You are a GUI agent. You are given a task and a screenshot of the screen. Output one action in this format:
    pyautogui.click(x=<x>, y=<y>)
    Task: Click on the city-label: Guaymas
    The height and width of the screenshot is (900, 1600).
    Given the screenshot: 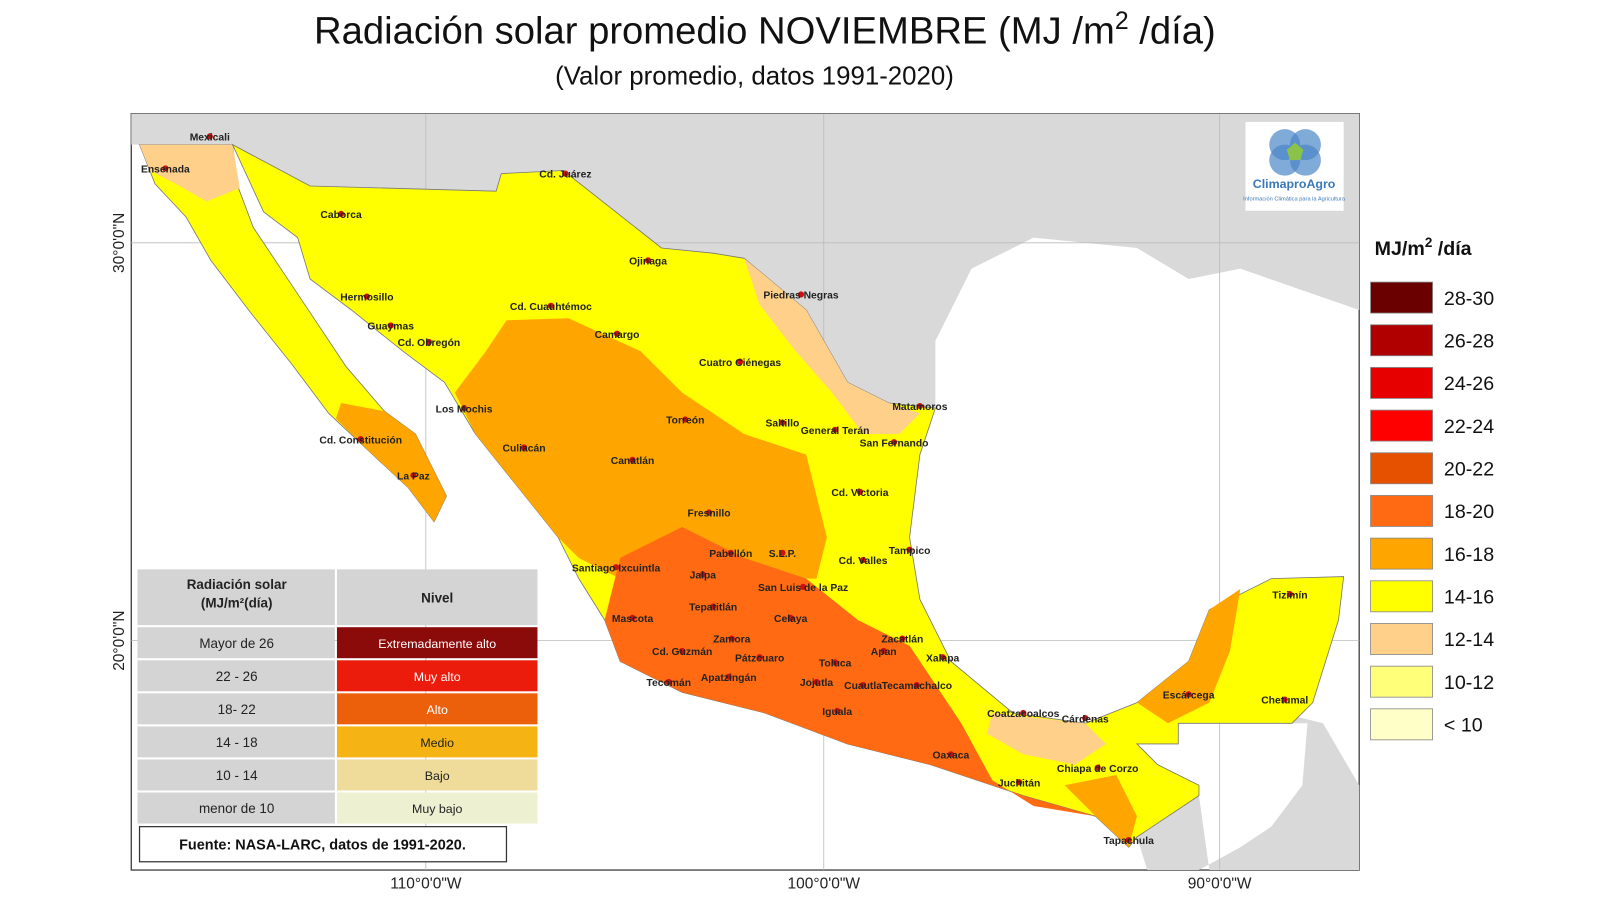 What is the action you would take?
    pyautogui.click(x=390, y=327)
    